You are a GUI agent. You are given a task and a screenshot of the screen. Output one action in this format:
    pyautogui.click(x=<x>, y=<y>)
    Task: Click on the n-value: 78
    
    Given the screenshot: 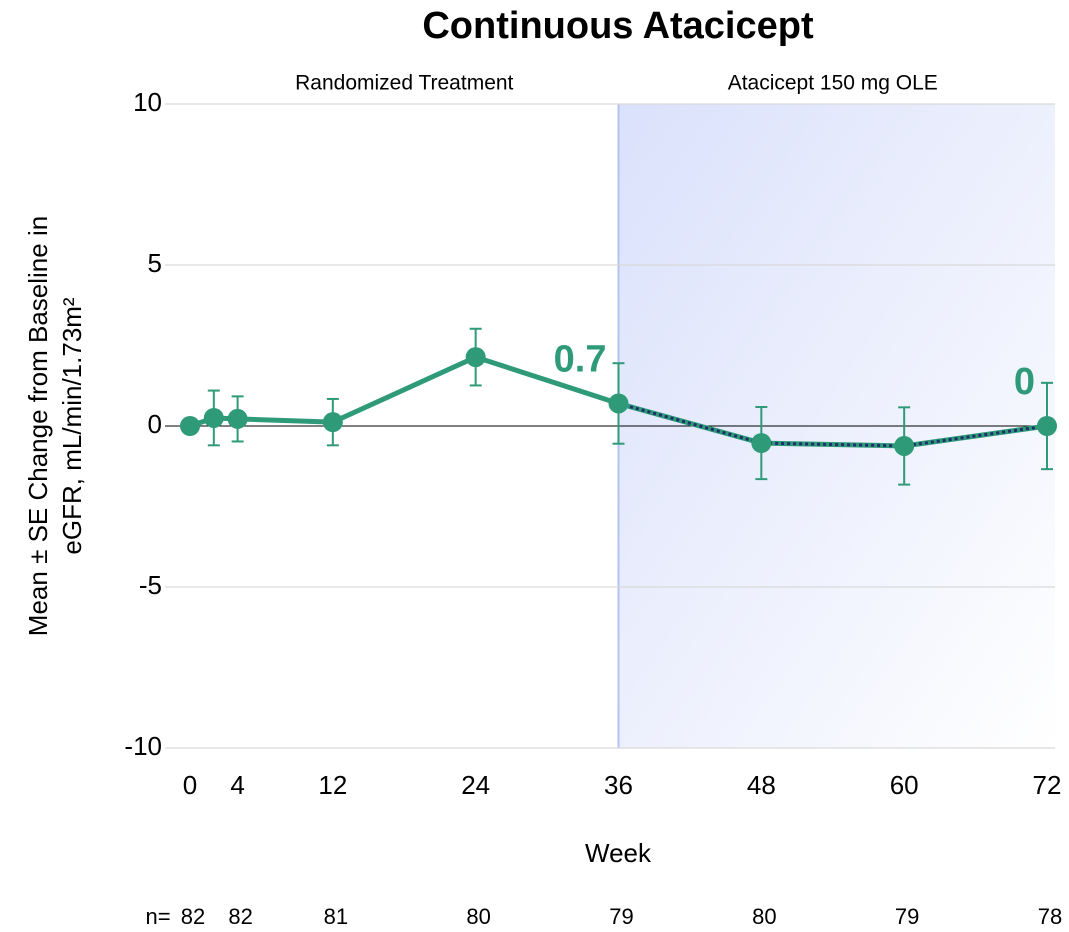 What is the action you would take?
    pyautogui.click(x=1050, y=916)
    